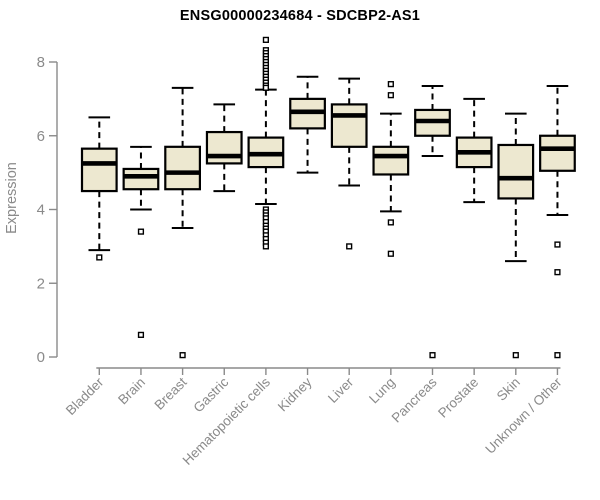 The height and width of the screenshot is (500, 600). What do you see at coordinates (99, 170) in the screenshot?
I see `box-bladder` at bounding box center [99, 170].